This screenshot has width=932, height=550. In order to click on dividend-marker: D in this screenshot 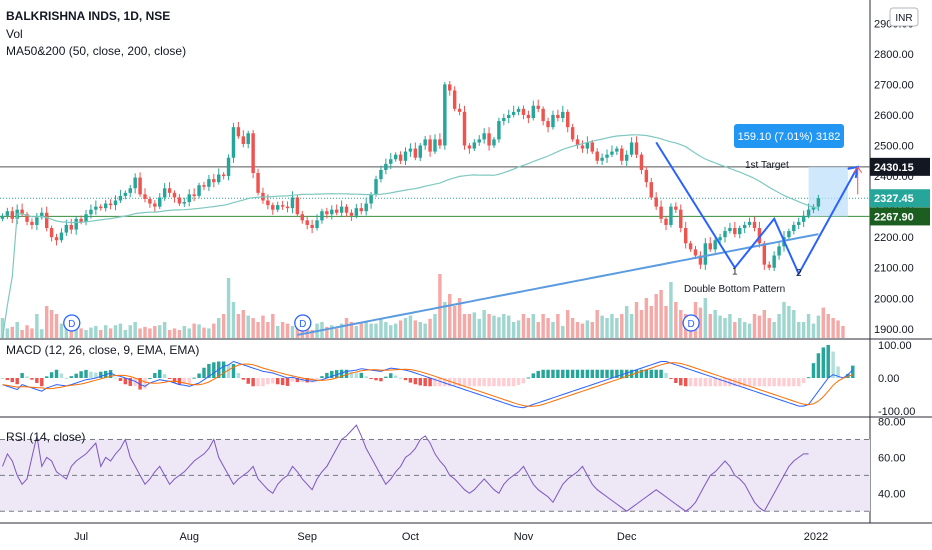, I will do `click(303, 323)`.